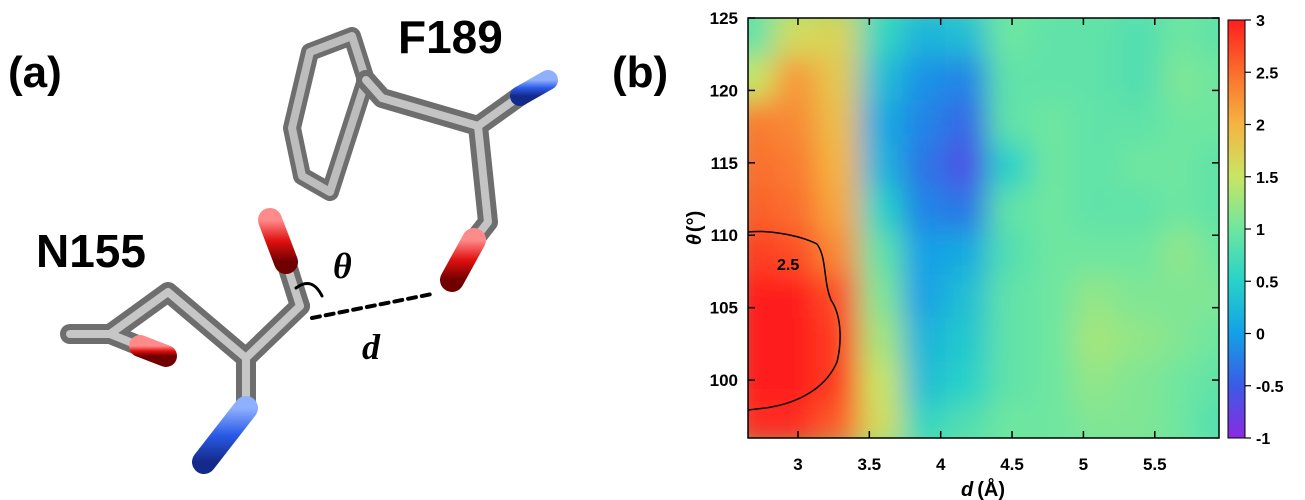  I want to click on contour-label: 2.5, so click(788, 265).